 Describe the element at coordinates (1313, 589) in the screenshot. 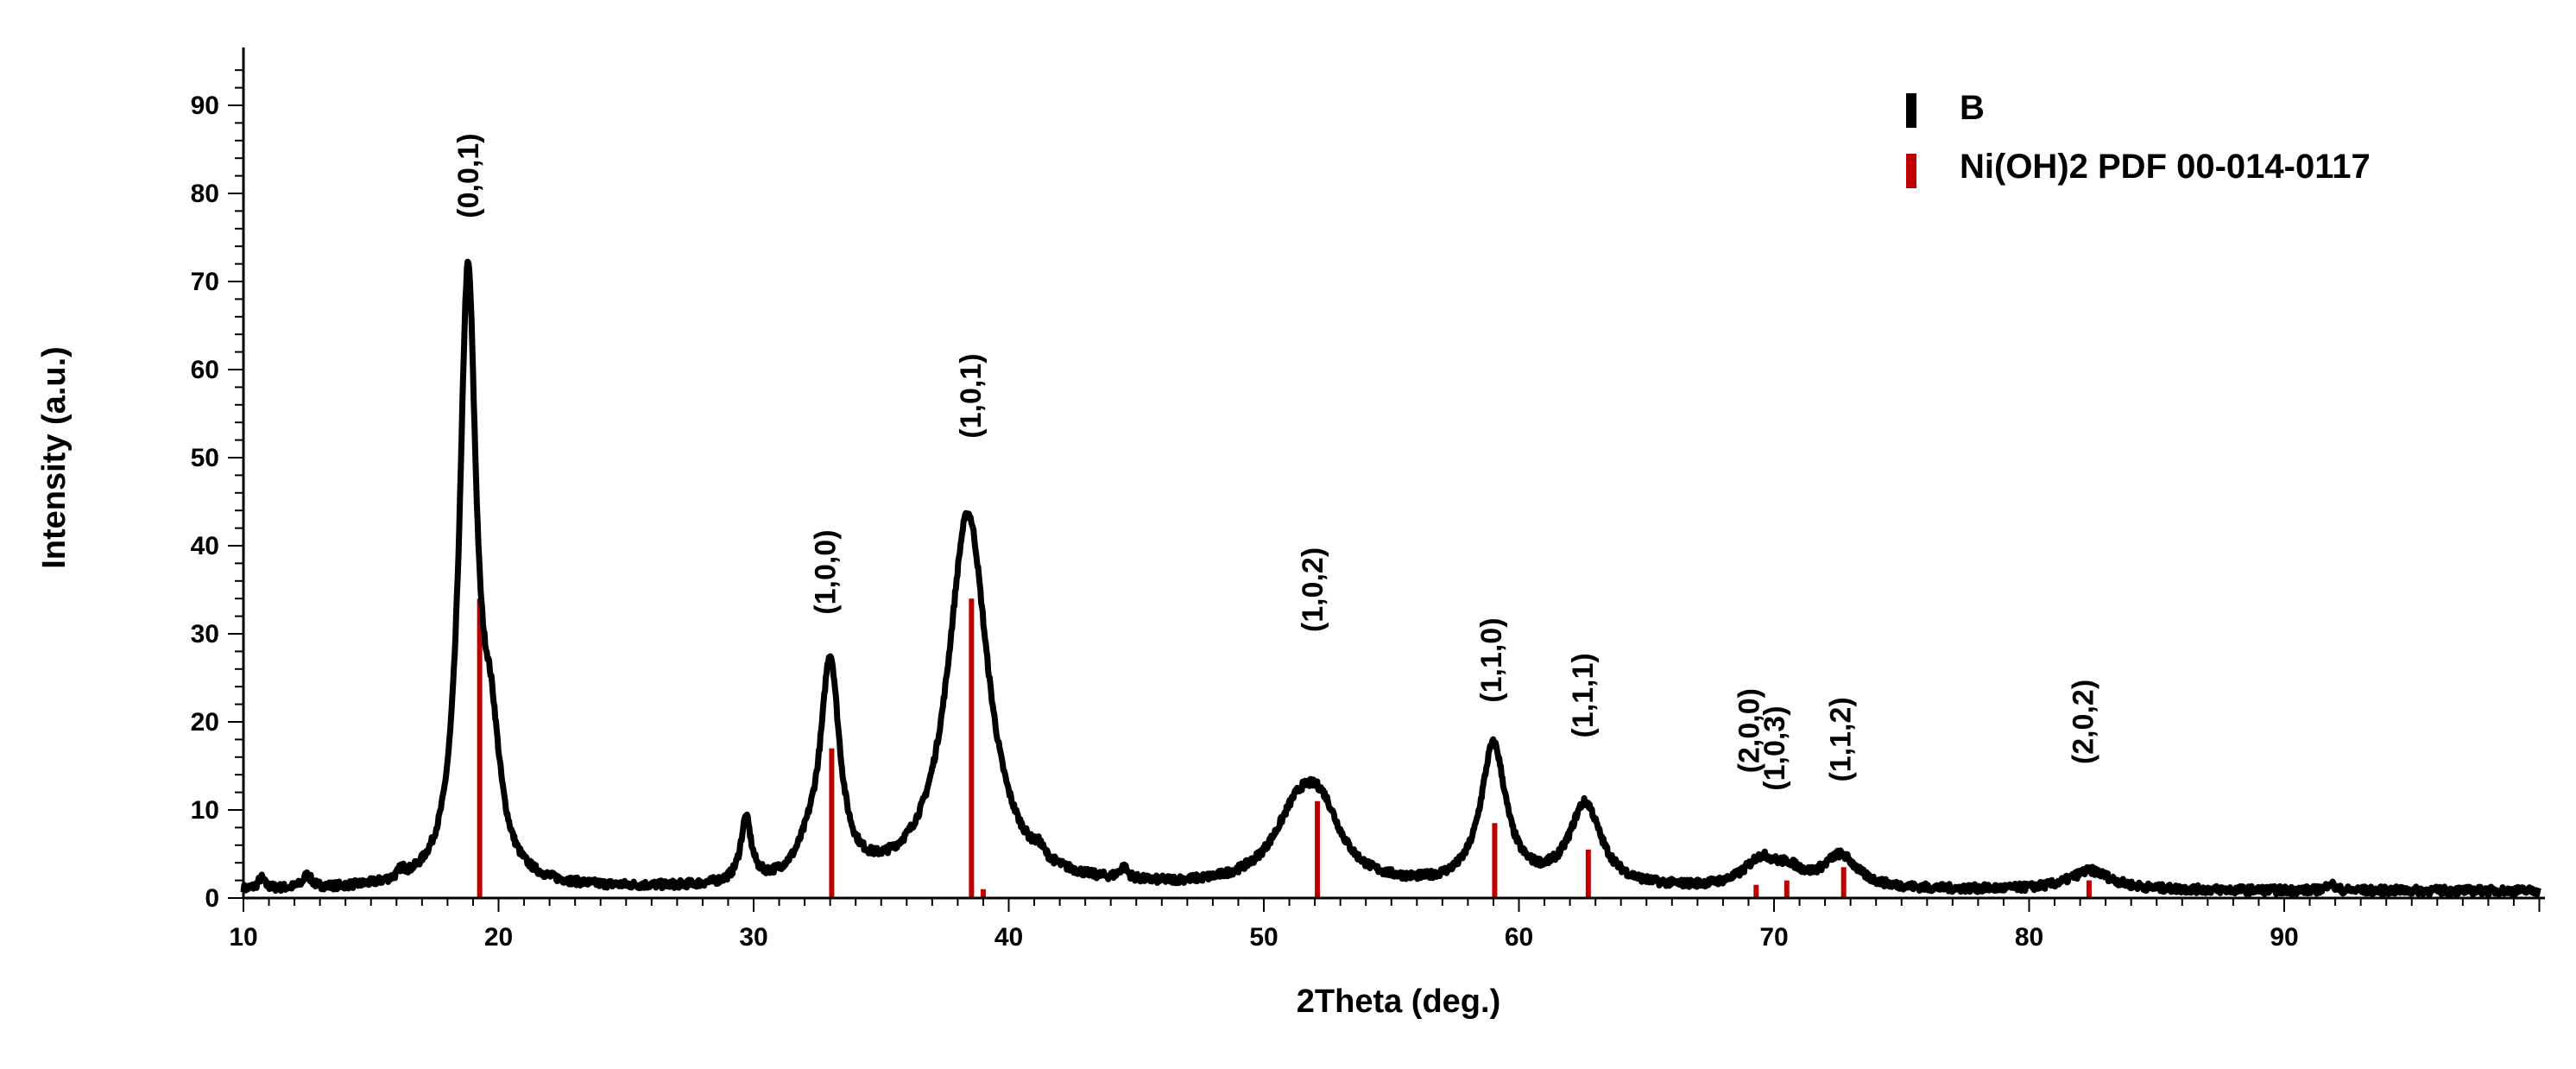

I see `peak-label: (1,0,2)` at that location.